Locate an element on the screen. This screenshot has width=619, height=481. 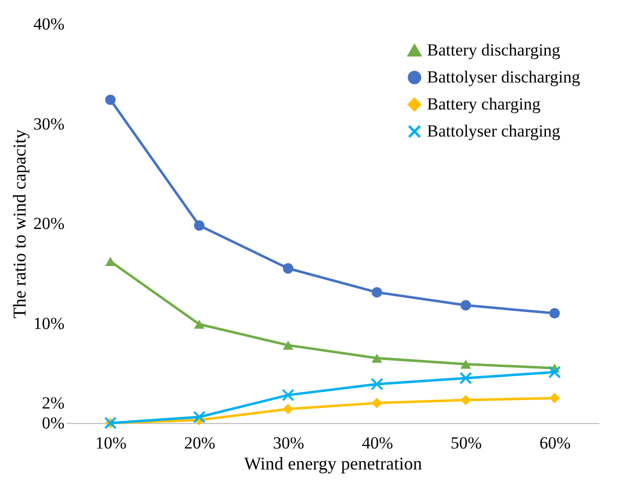
legend-label: Battery charging is located at coordinates (484, 104).